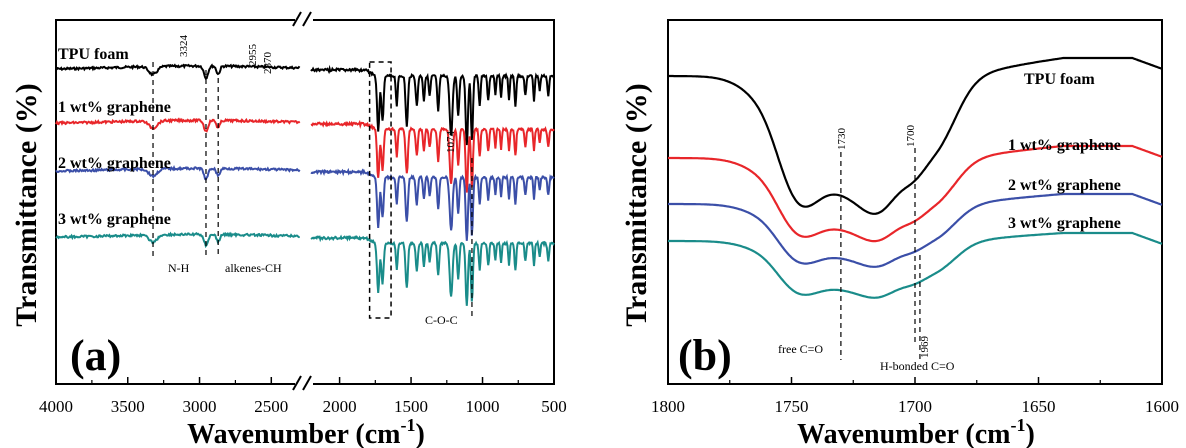 The height and width of the screenshot is (448, 1186). Describe the element at coordinates (178, 173) in the screenshot. I see `panel-a-series-line-2-left` at that location.